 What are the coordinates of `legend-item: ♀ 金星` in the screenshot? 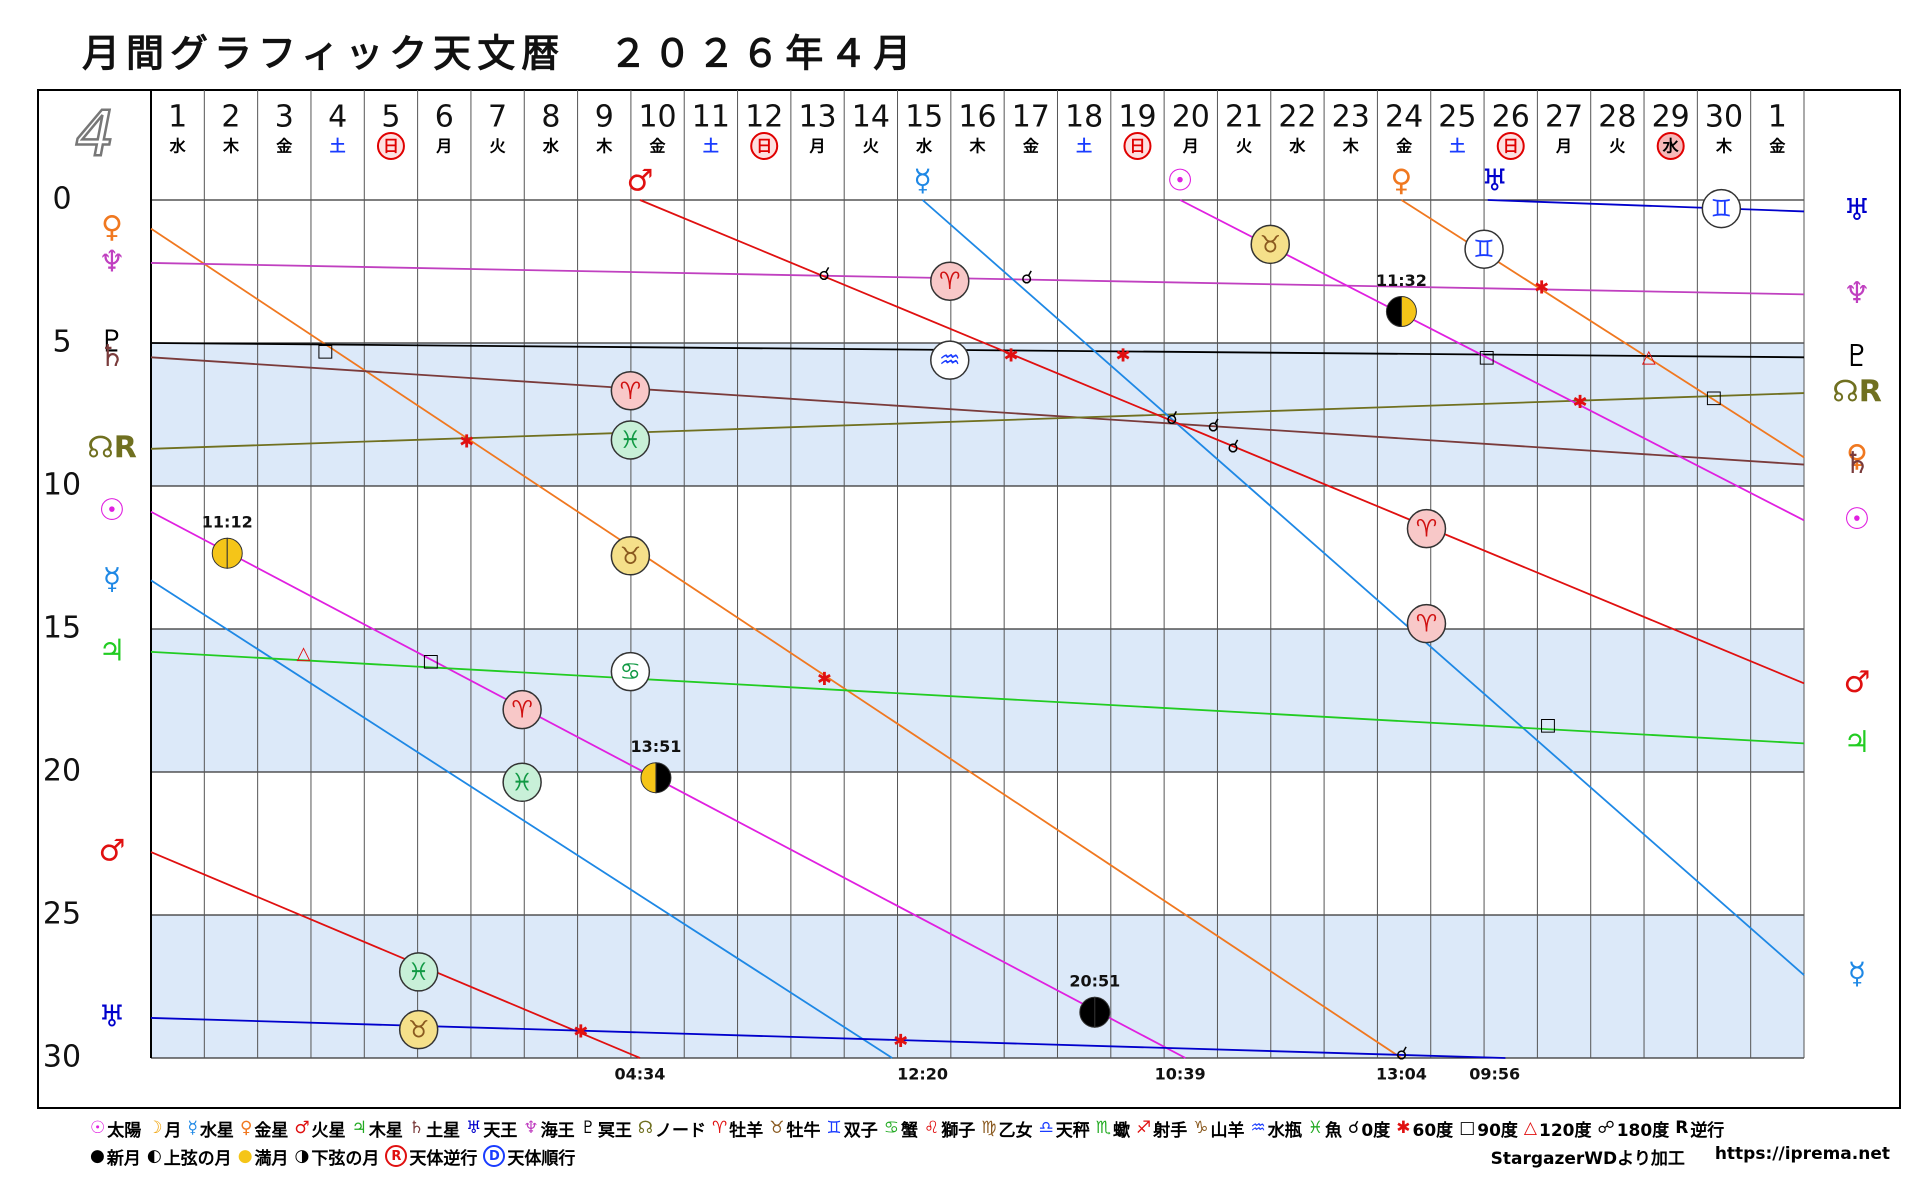 It's located at (264, 1128).